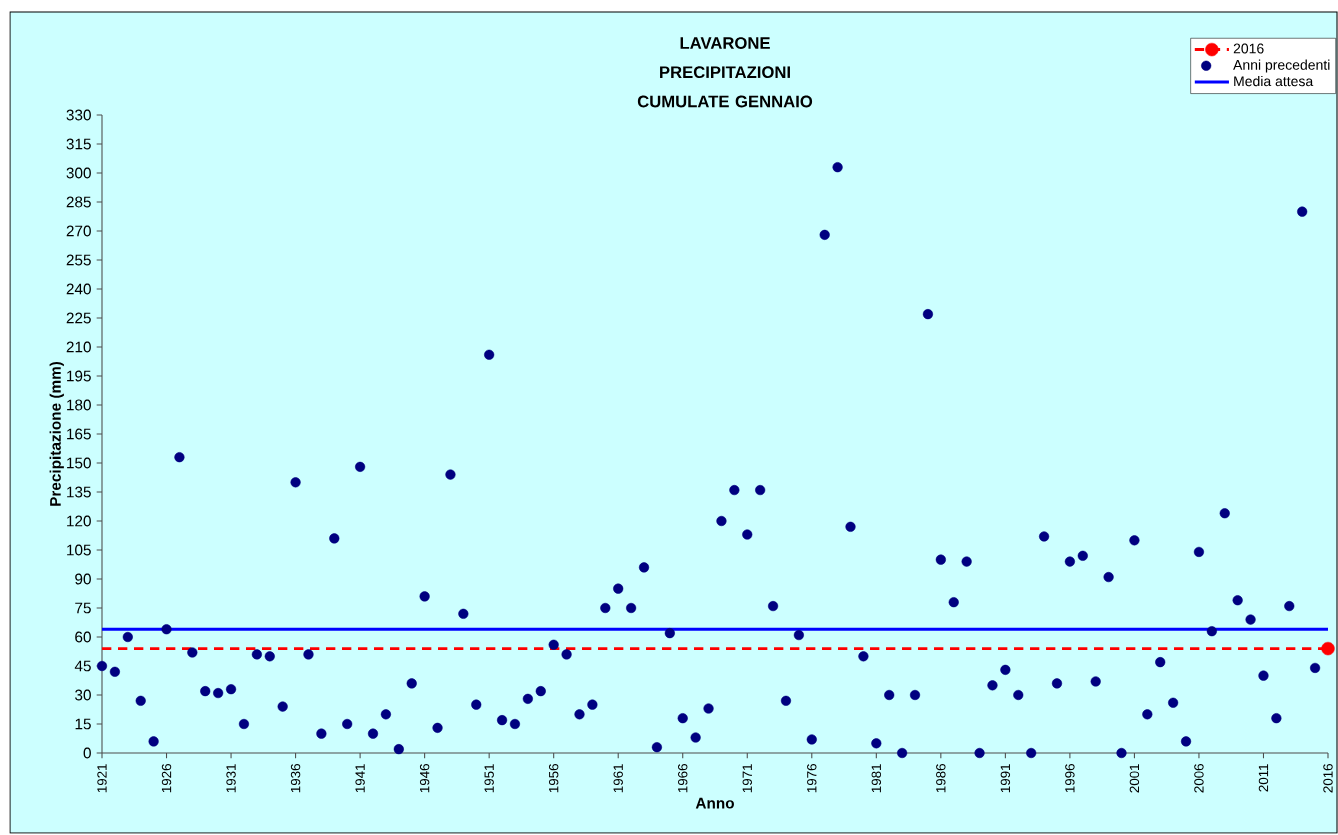  Describe the element at coordinates (1328, 778) in the screenshot. I see `x-tick-label: 2016` at that location.